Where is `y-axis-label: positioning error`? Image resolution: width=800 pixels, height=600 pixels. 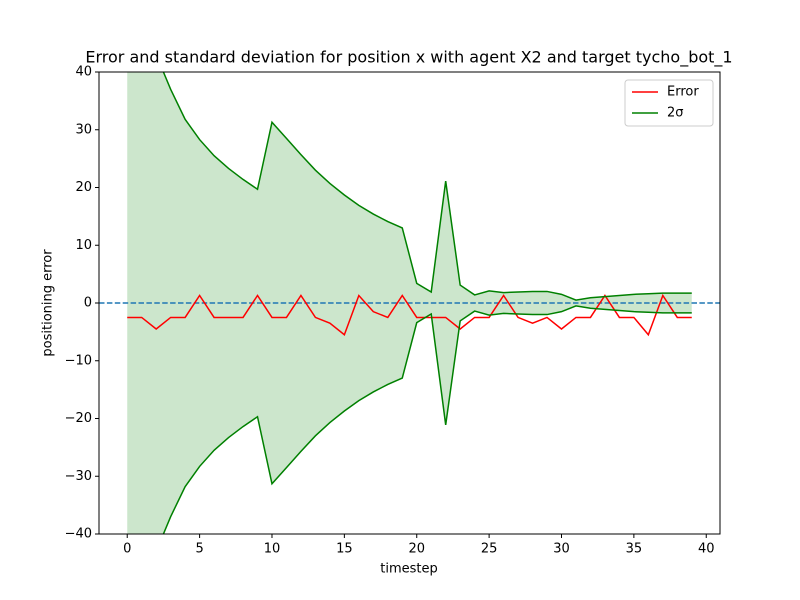
y-axis-label: positioning error is located at coordinates (48, 303).